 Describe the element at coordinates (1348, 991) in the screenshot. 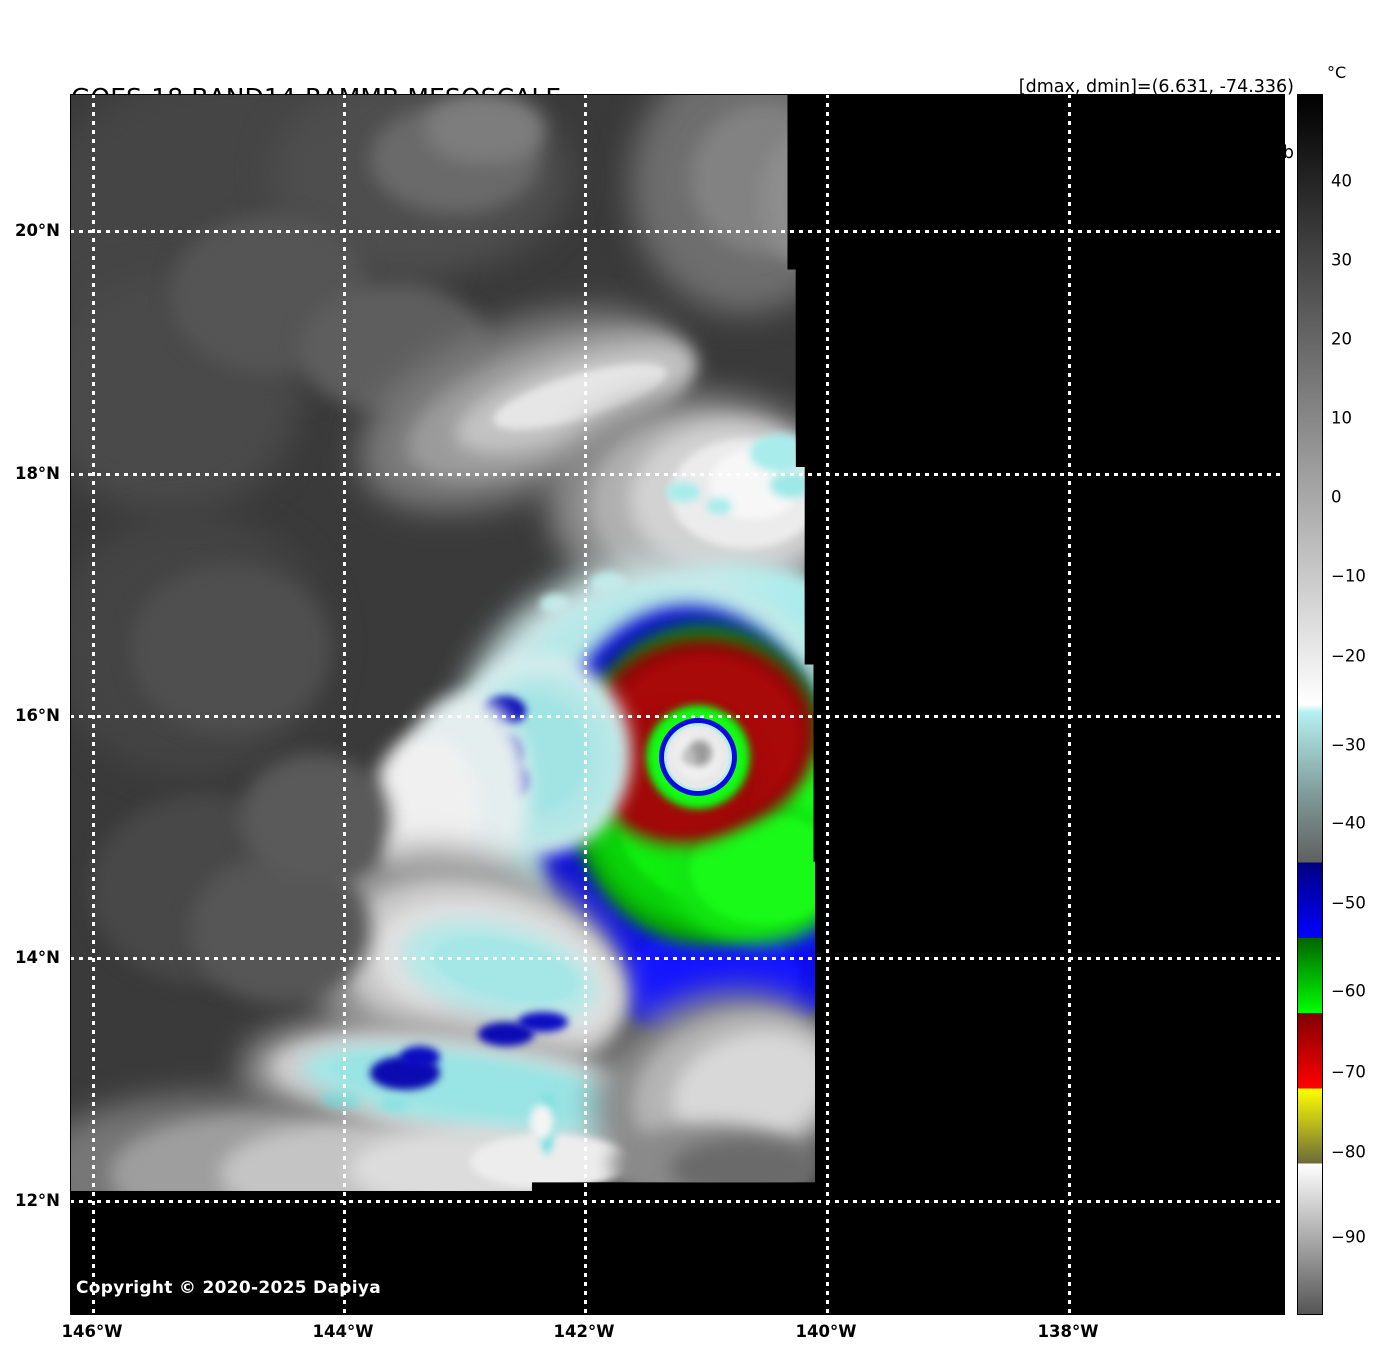

I see `colorbar-tick-m60: −60` at that location.